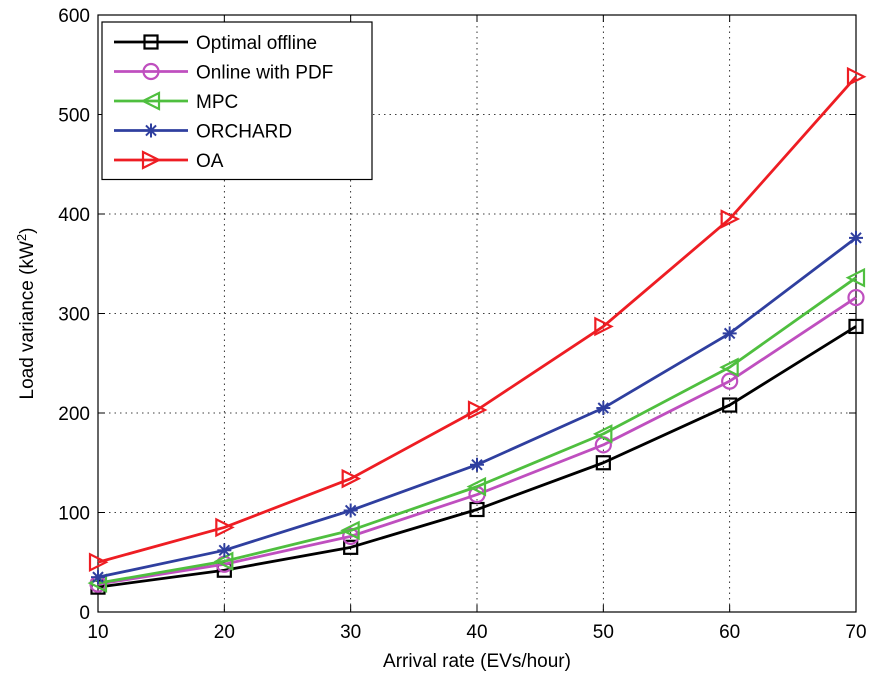 The height and width of the screenshot is (679, 871). I want to click on y-axis-label-close: ), so click(27, 231).